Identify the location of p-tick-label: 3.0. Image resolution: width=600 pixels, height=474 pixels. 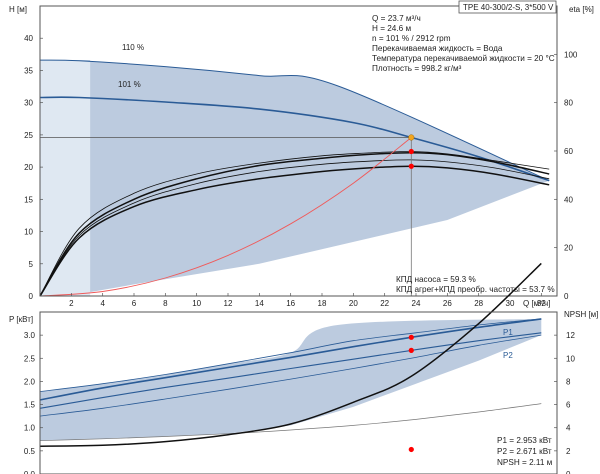
(30, 335).